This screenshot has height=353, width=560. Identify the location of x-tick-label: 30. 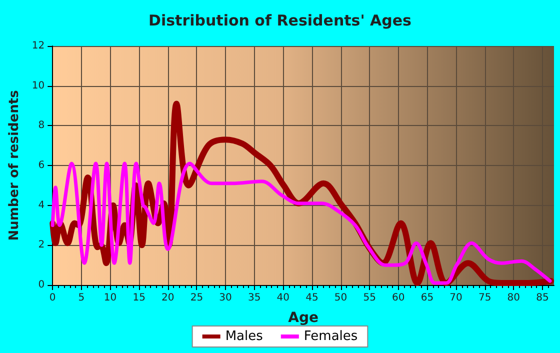
(225, 298).